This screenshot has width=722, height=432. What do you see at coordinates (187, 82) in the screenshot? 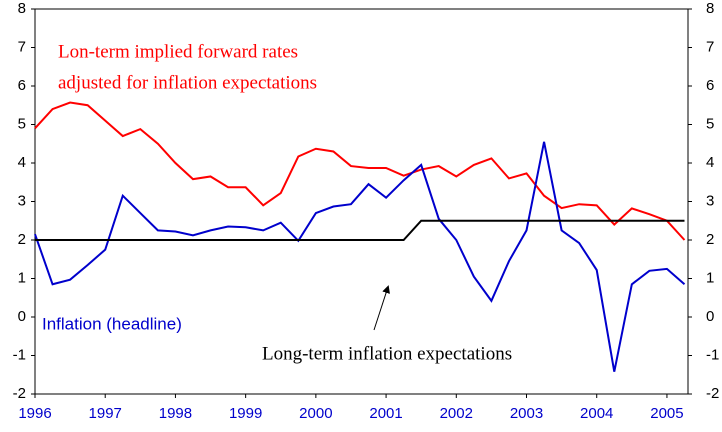
I see `annotation: adjusted for inflation expectations` at bounding box center [187, 82].